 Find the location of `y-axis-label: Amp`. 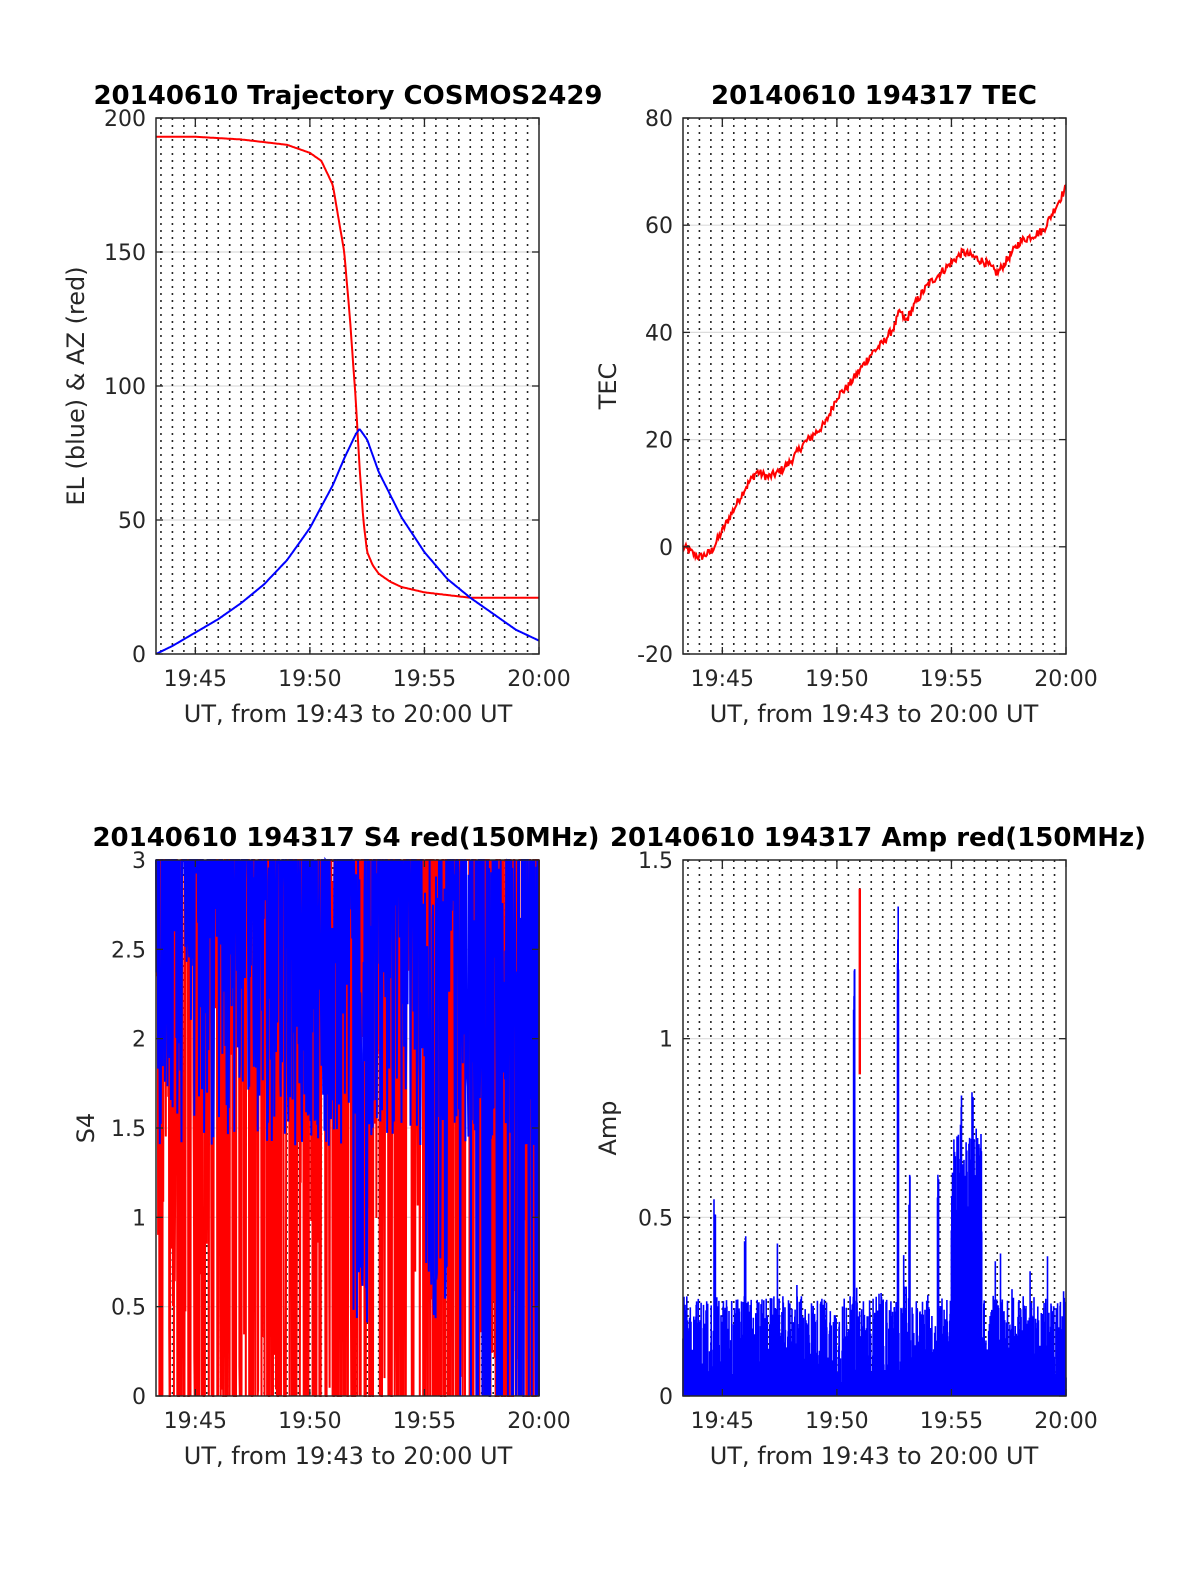

y-axis-label: Amp is located at coordinates (608, 1127).